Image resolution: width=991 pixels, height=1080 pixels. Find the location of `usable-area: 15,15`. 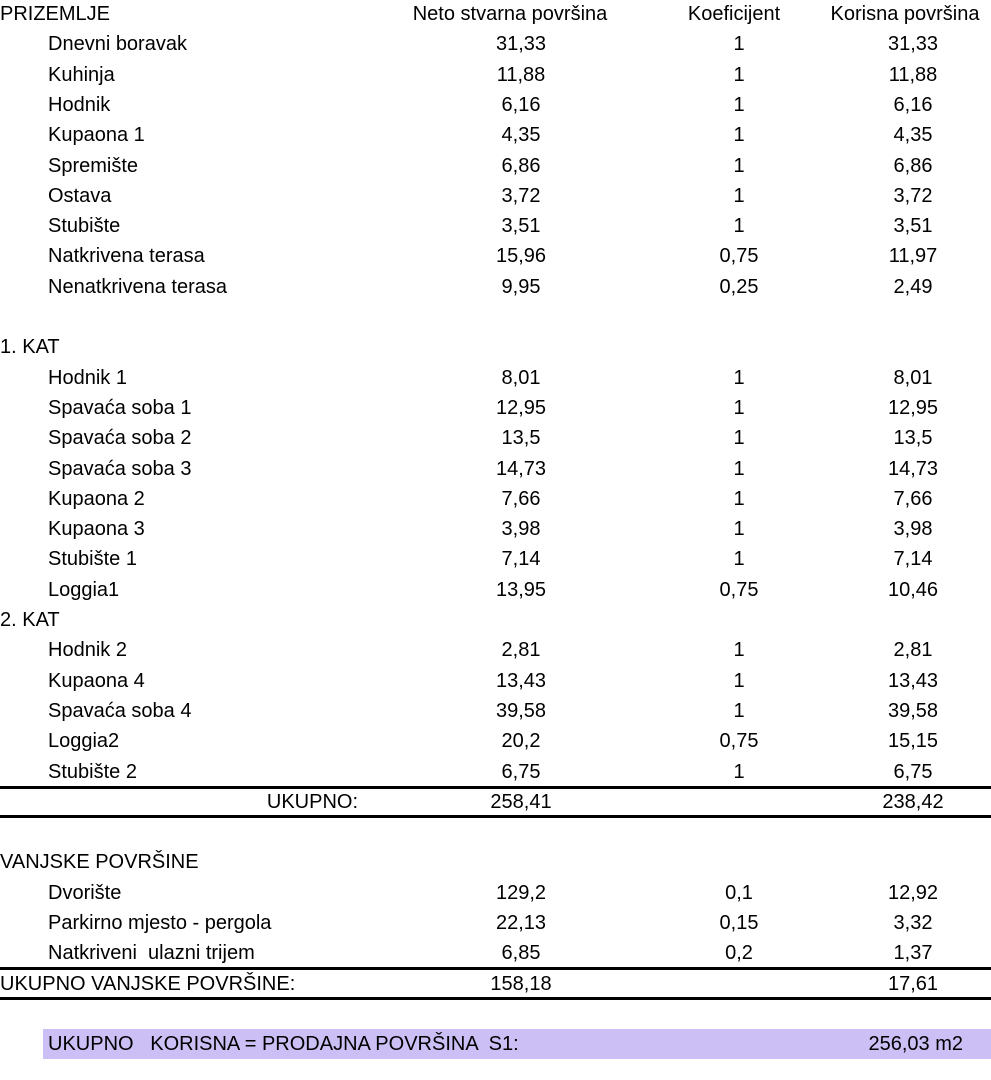

usable-area: 15,15 is located at coordinates (913, 741).